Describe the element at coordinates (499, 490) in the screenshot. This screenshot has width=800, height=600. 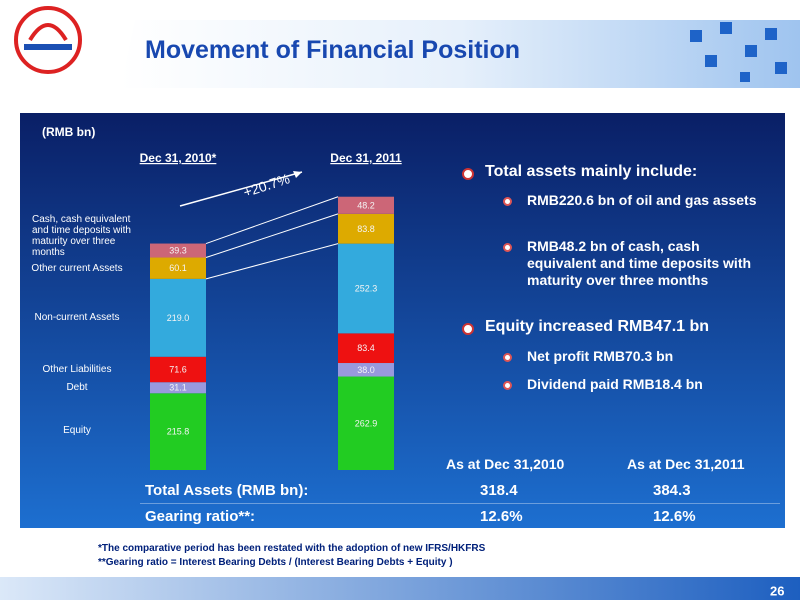
I see `table-cell: 318.4` at that location.